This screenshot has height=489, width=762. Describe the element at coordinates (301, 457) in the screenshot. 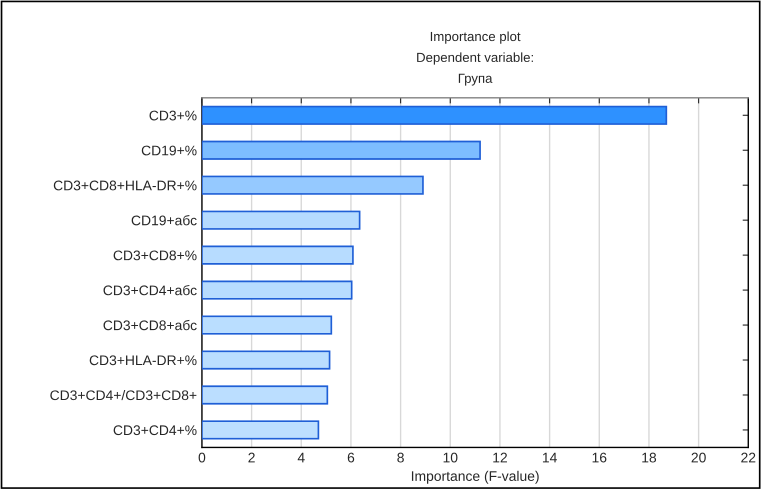

I see `x-tick-label: 4` at that location.